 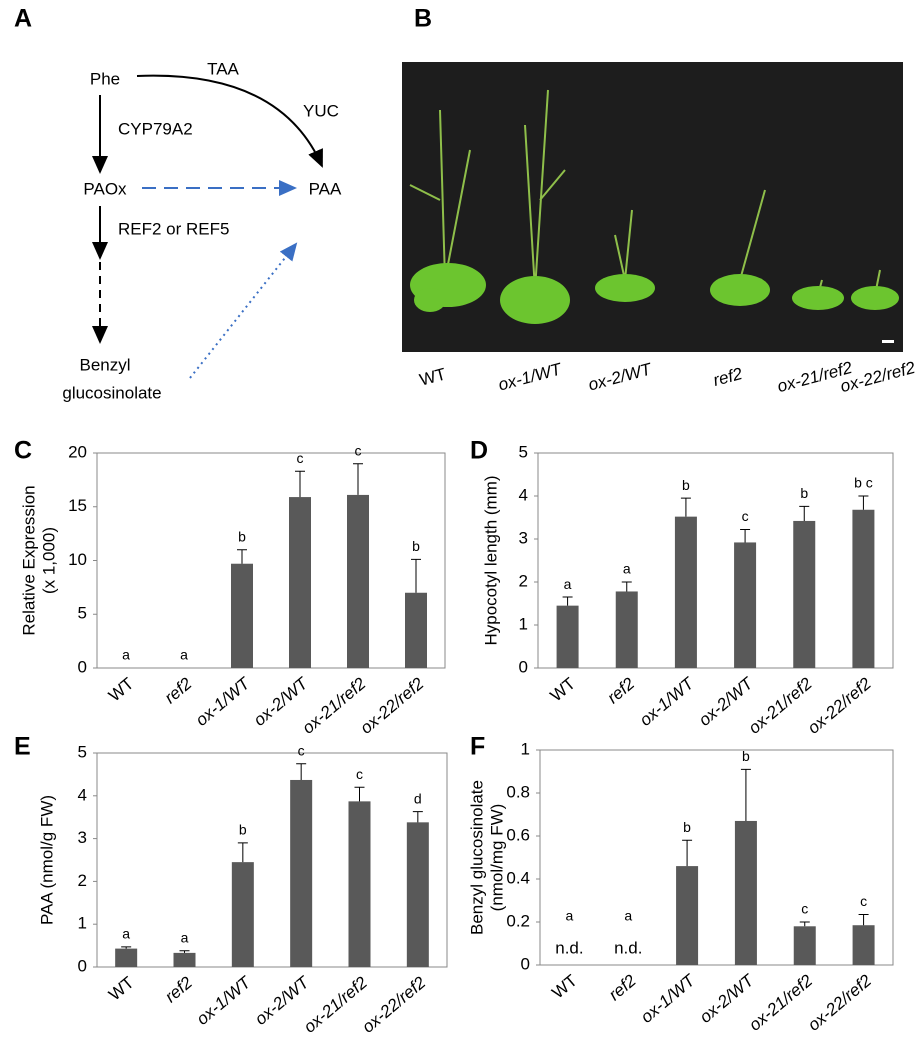 I want to click on y-tick-label: 0.4, so click(x=518, y=877).